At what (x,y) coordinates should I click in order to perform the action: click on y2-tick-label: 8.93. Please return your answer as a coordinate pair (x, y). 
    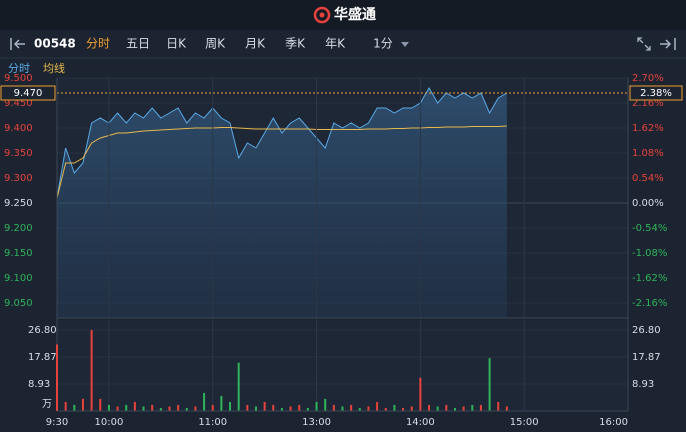
    Looking at the image, I should click on (643, 384).